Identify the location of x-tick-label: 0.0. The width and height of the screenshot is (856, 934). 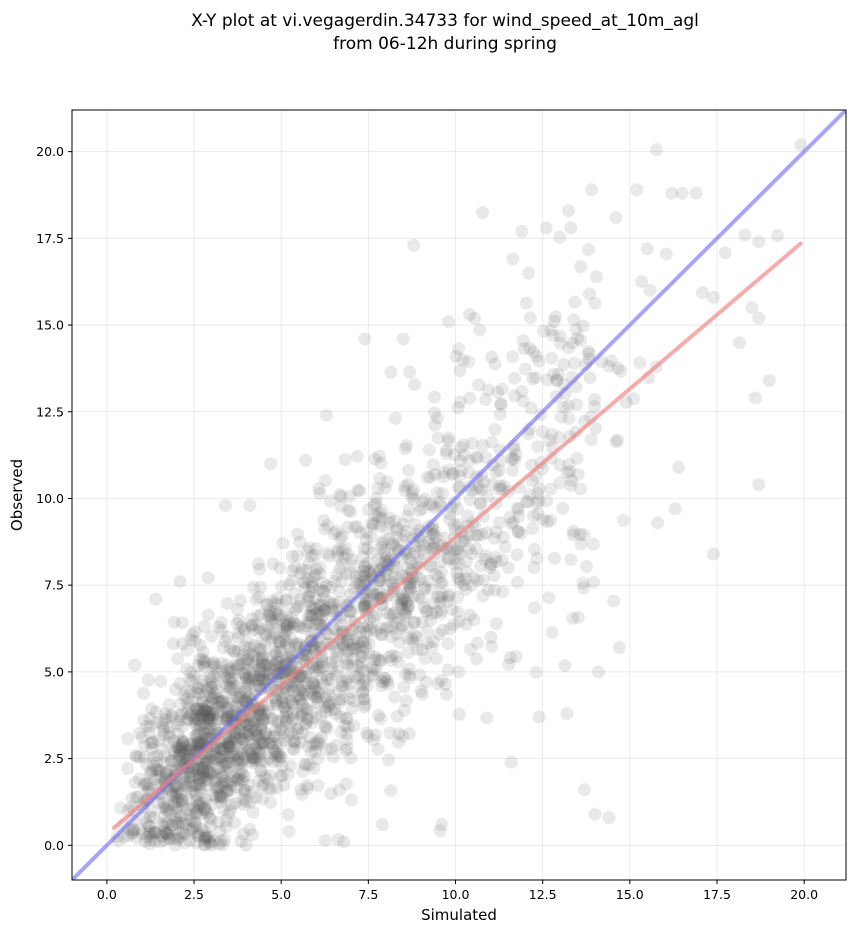
(107, 894).